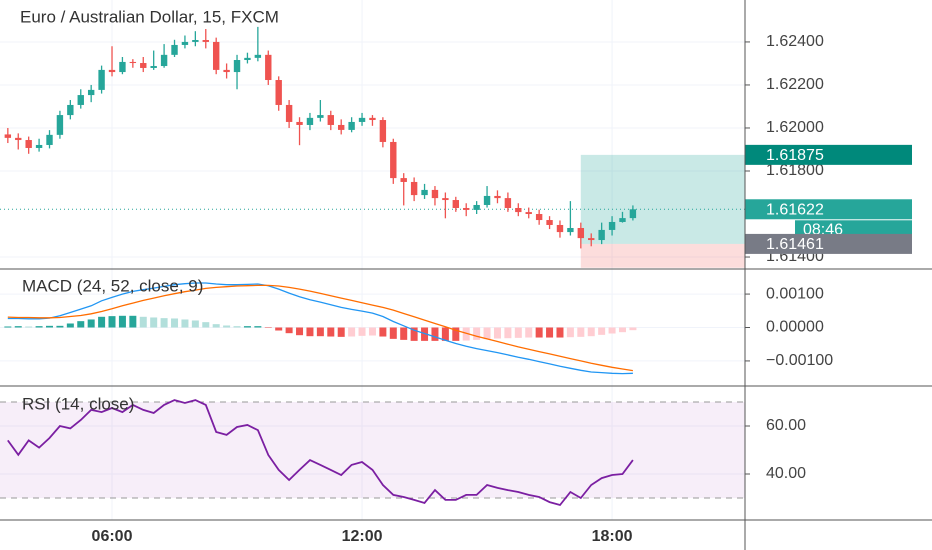  What do you see at coordinates (662, 255) in the screenshot?
I see `loss-zone` at bounding box center [662, 255].